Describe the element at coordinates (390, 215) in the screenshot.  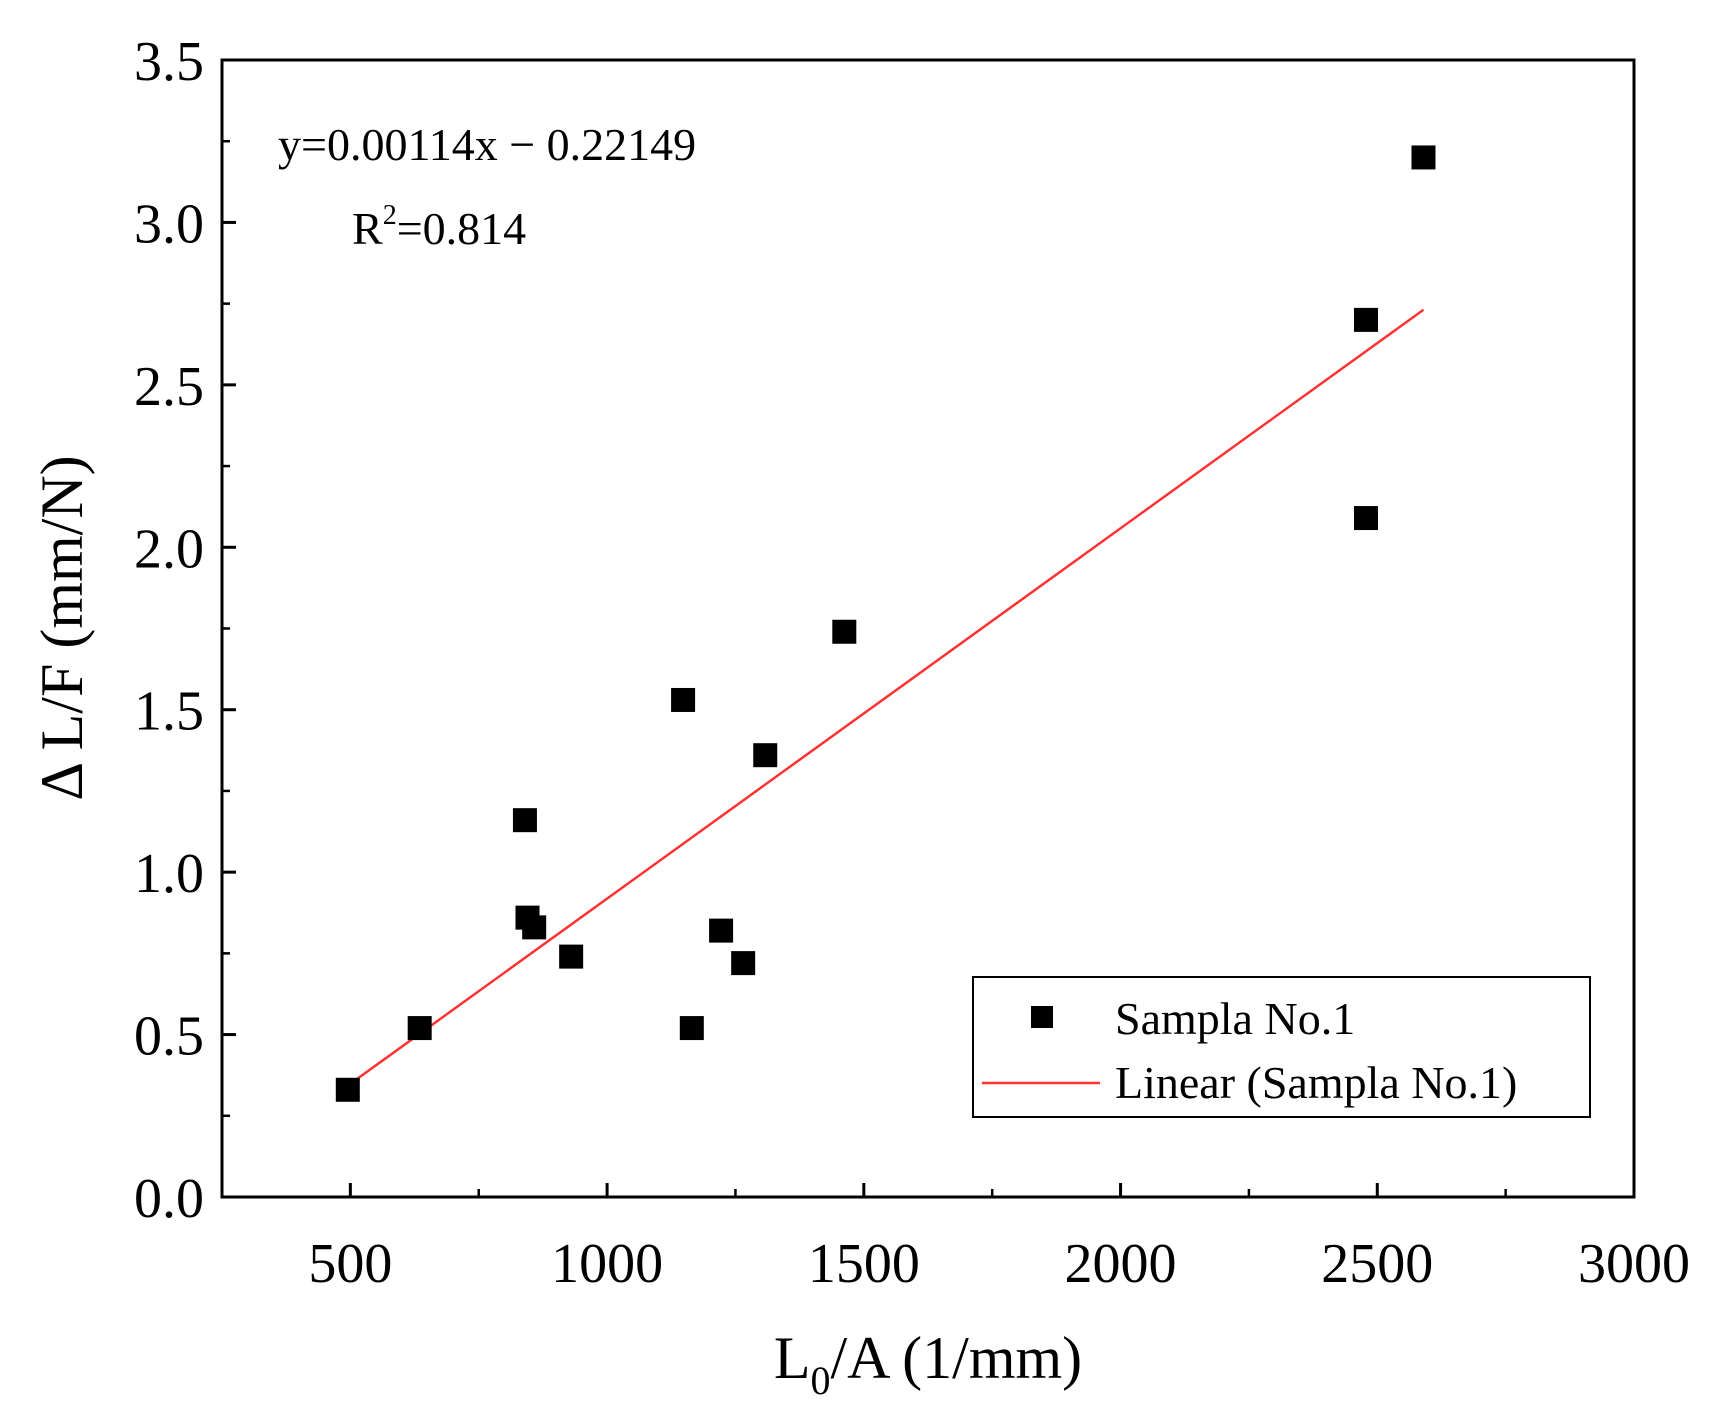
I see `r-squared-superscript: 2` at that location.